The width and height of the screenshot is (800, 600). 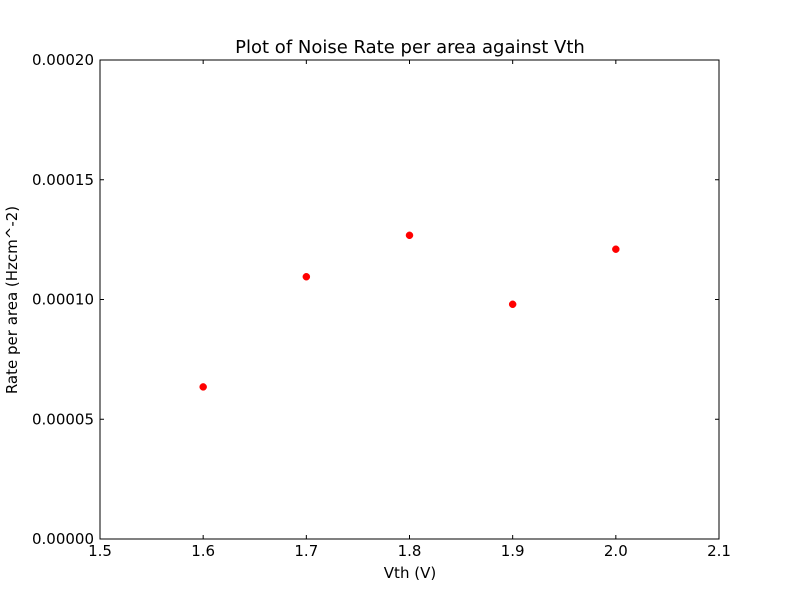 What do you see at coordinates (12, 300) in the screenshot?
I see `y-axis-label: Rate per area (Hzcm^-2)` at bounding box center [12, 300].